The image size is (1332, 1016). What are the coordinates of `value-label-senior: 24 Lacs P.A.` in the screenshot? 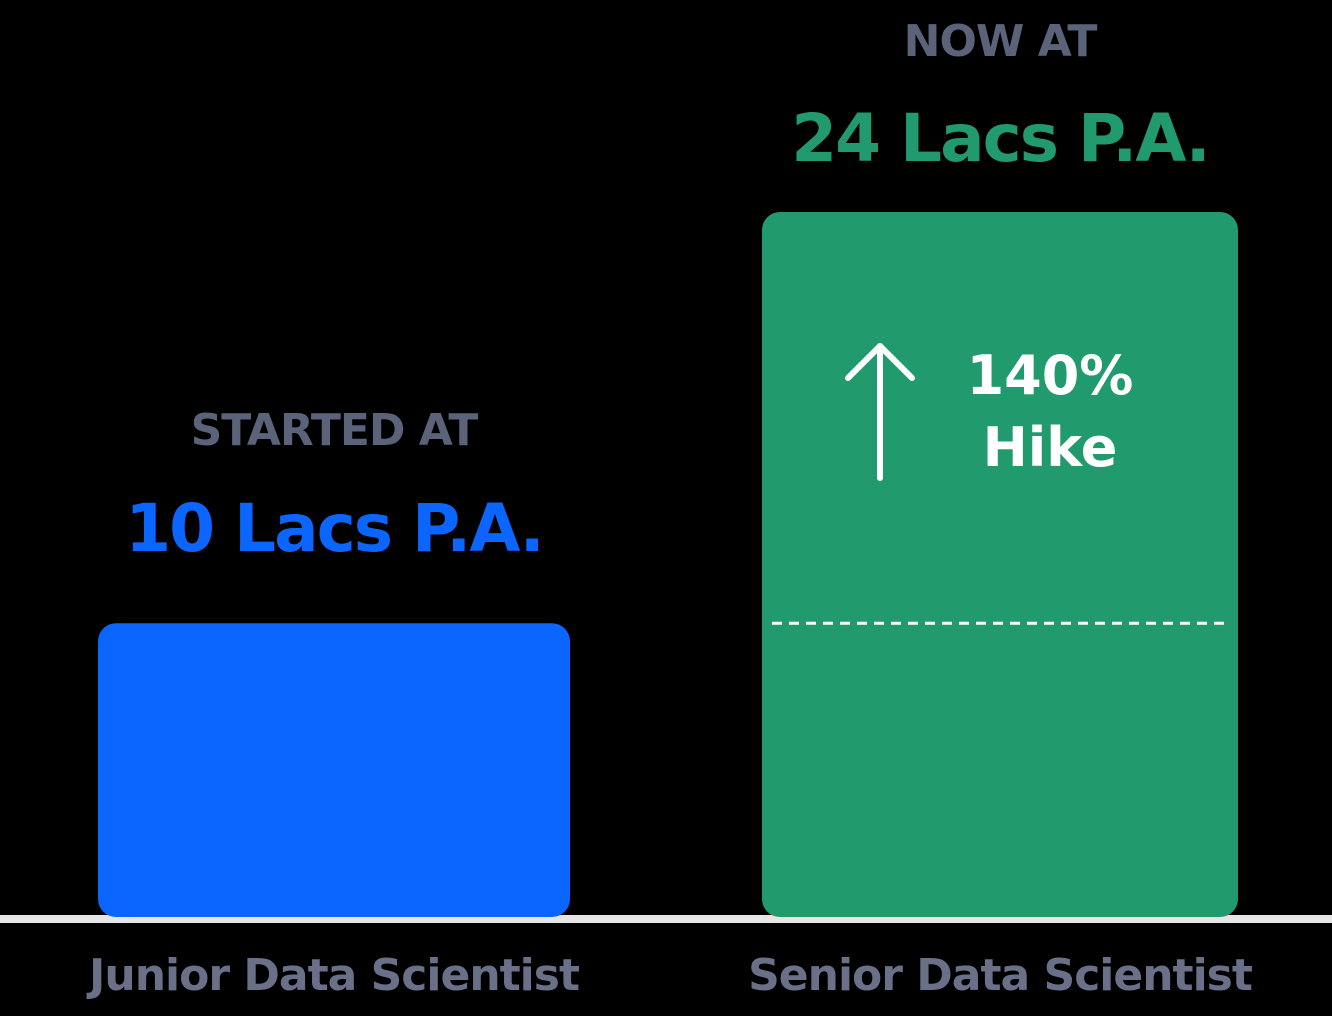 It's located at (1001, 138).